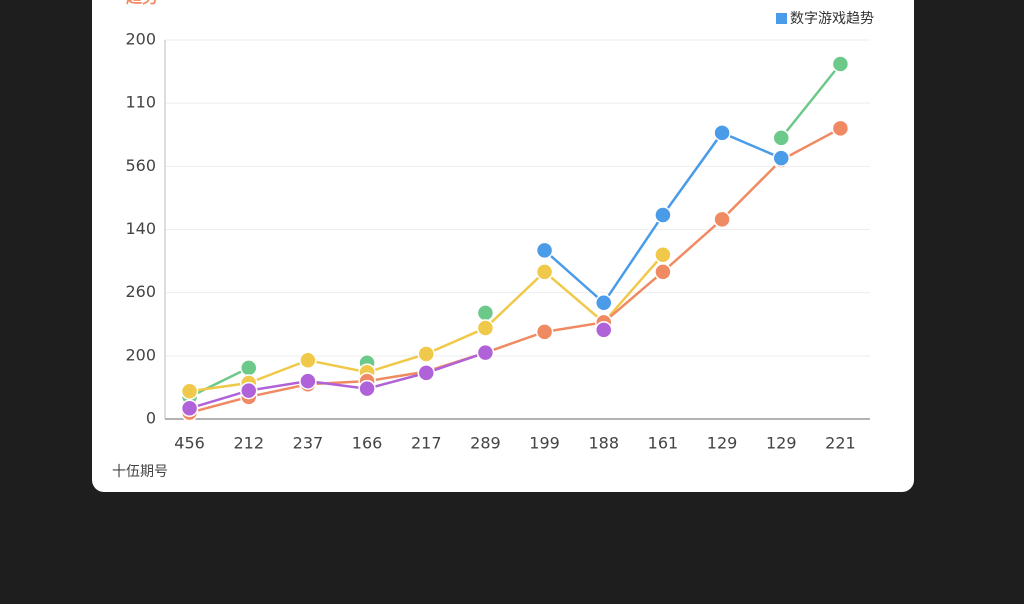  I want to click on y-tick-label: 560, so click(140, 165).